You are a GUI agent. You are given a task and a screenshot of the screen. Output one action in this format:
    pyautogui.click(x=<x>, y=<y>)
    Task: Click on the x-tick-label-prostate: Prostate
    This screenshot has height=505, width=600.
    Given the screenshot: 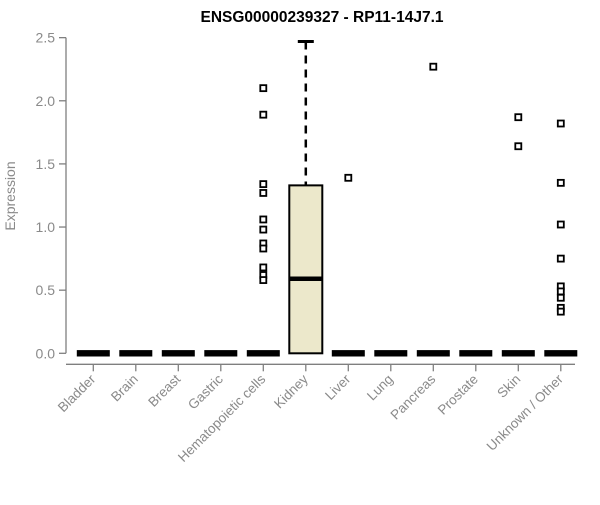 What is the action you would take?
    pyautogui.click(x=458, y=395)
    